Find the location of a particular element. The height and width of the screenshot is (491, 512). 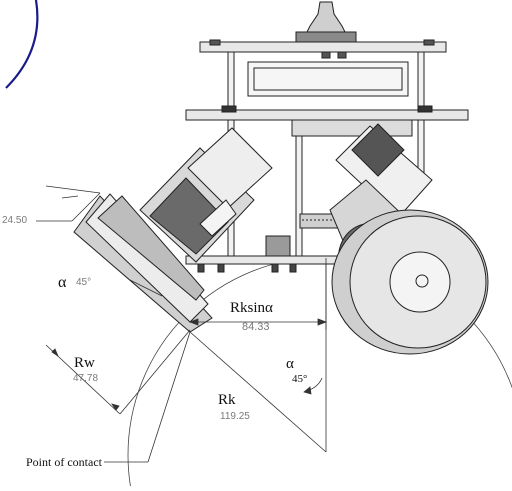

alpha-right-symbol: α is located at coordinates (290, 364).